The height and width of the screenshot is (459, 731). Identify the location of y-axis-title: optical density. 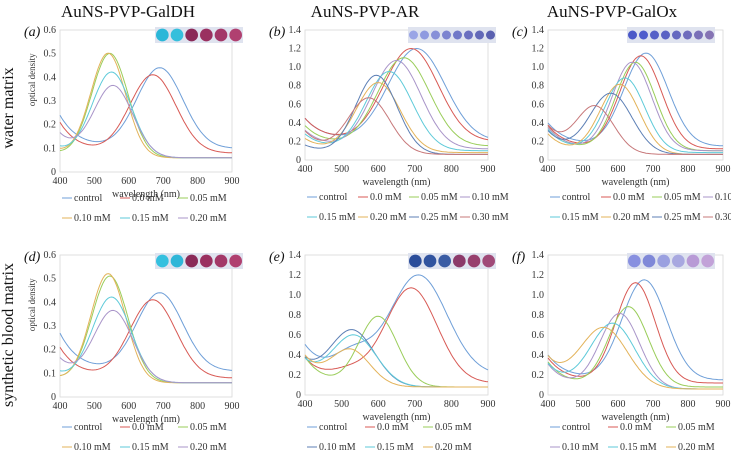
(32, 79).